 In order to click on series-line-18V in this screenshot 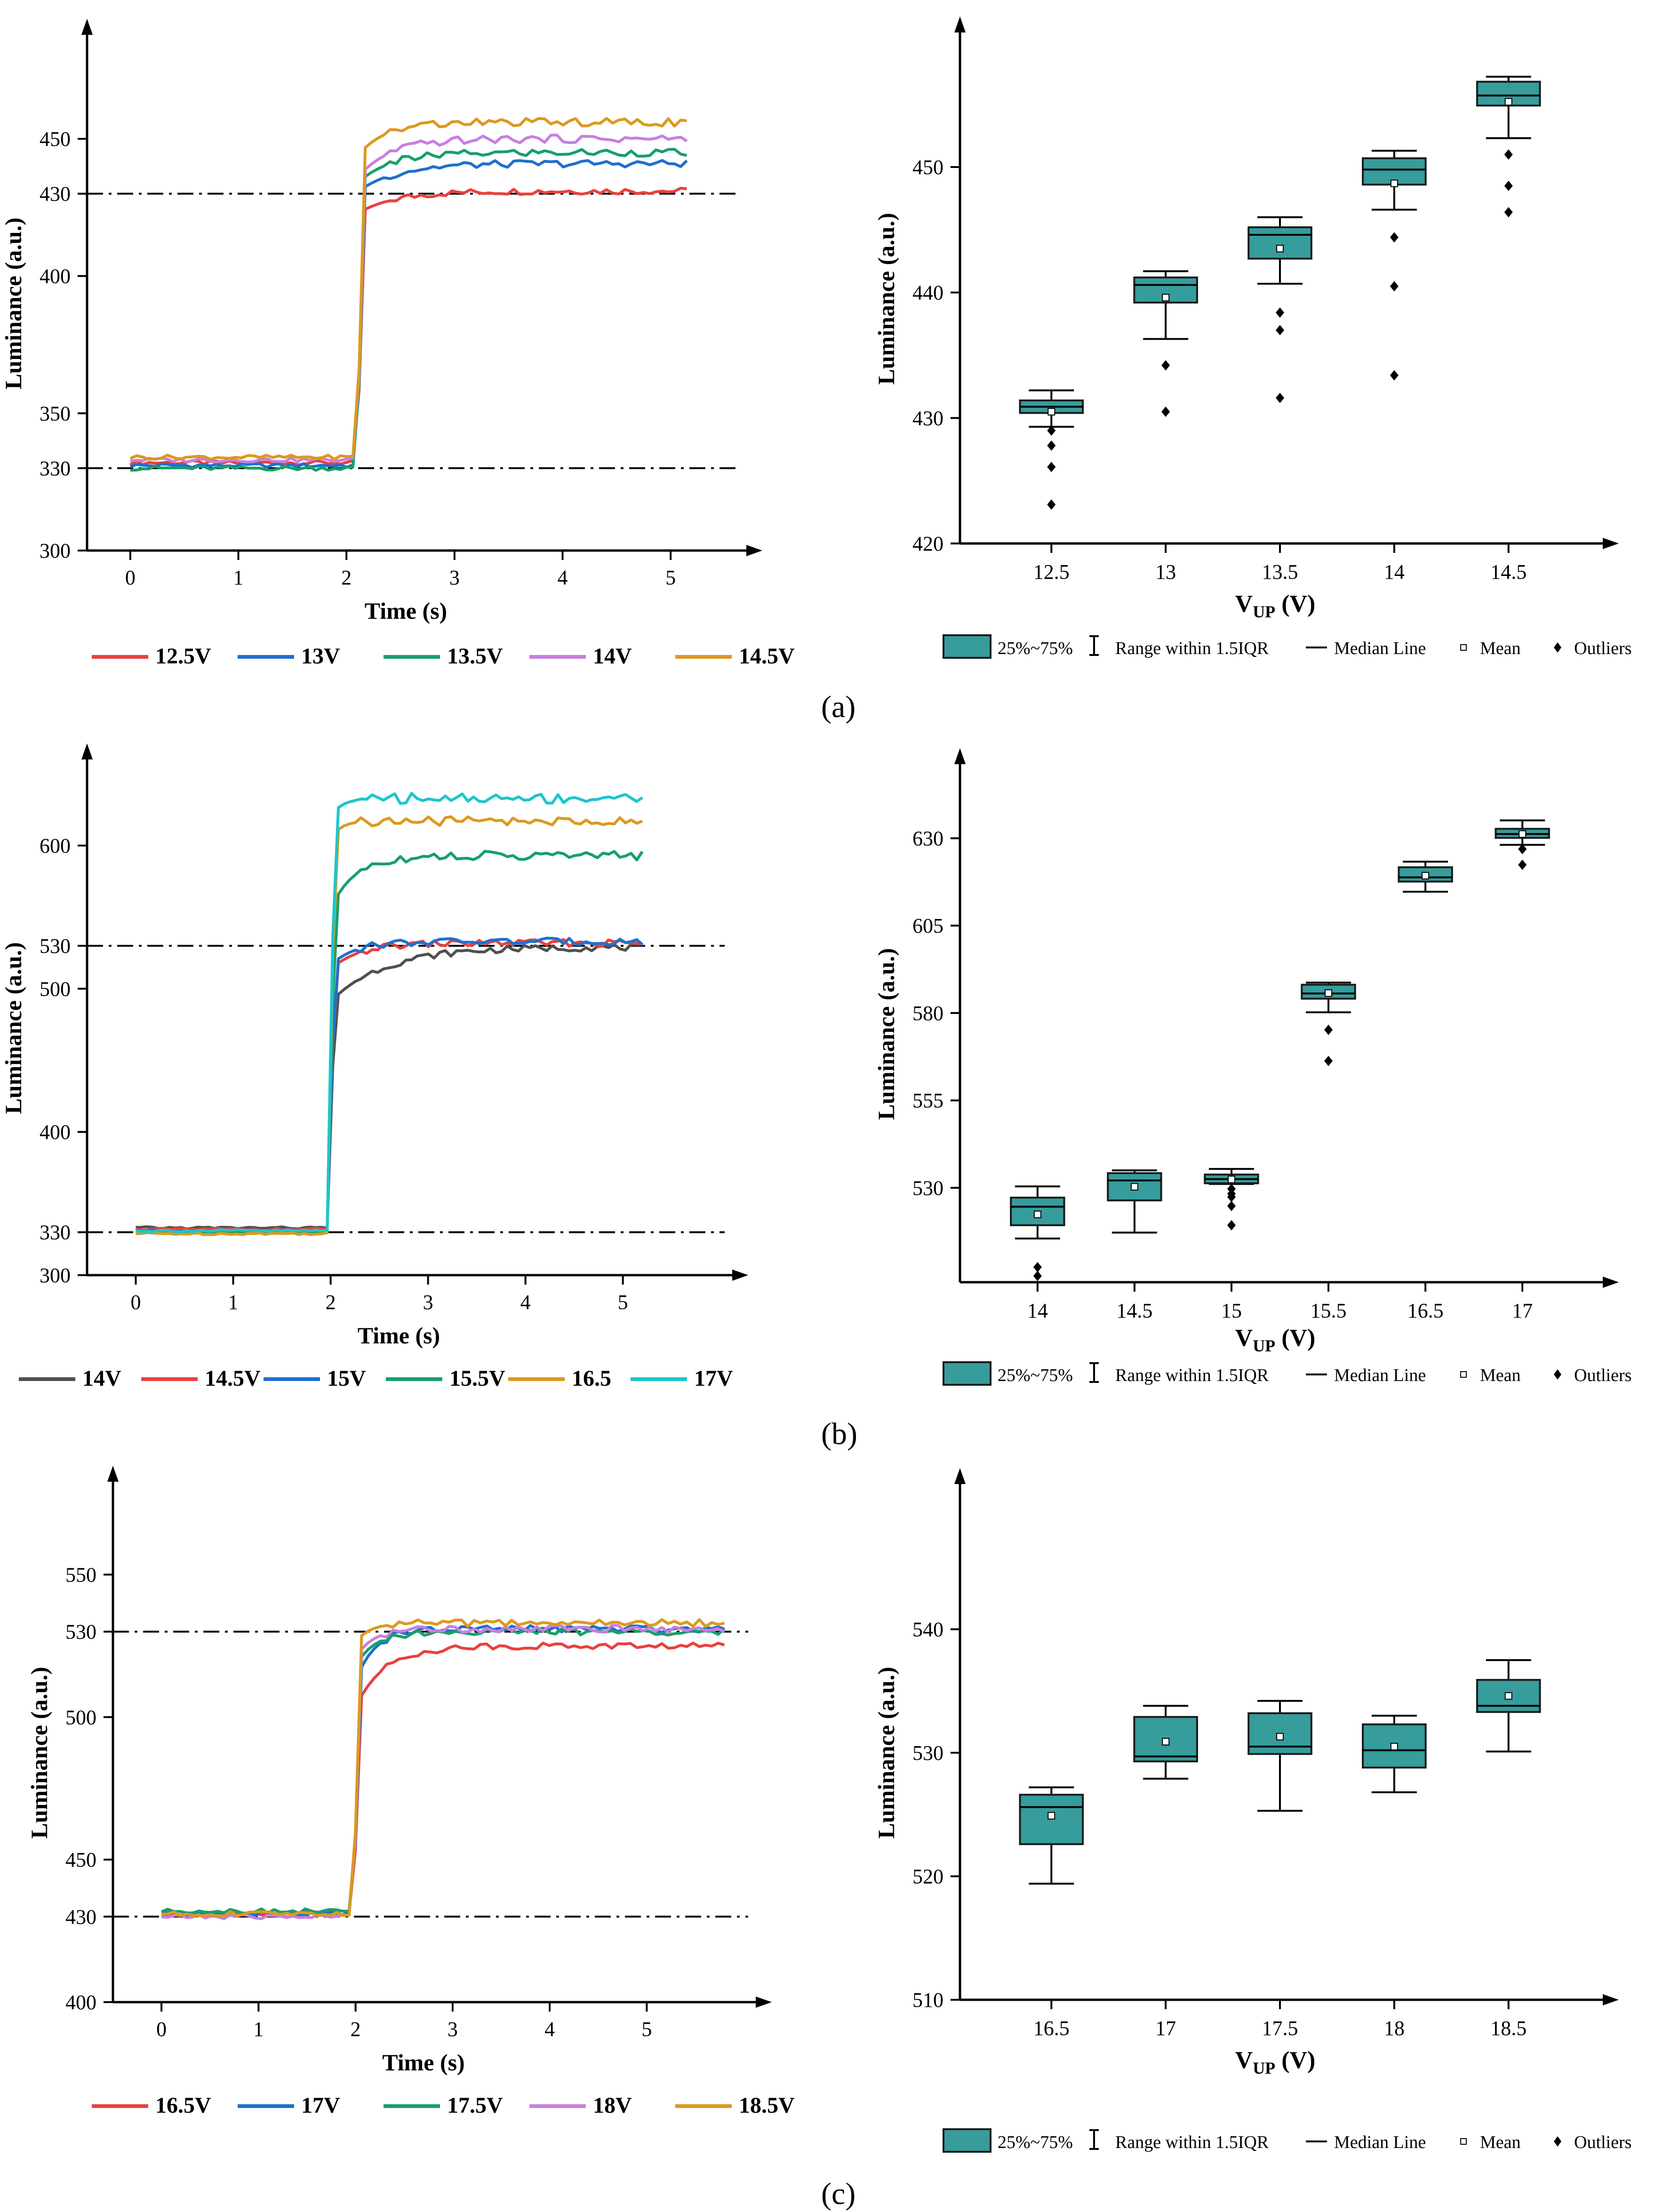, I will do `click(443, 1772)`.